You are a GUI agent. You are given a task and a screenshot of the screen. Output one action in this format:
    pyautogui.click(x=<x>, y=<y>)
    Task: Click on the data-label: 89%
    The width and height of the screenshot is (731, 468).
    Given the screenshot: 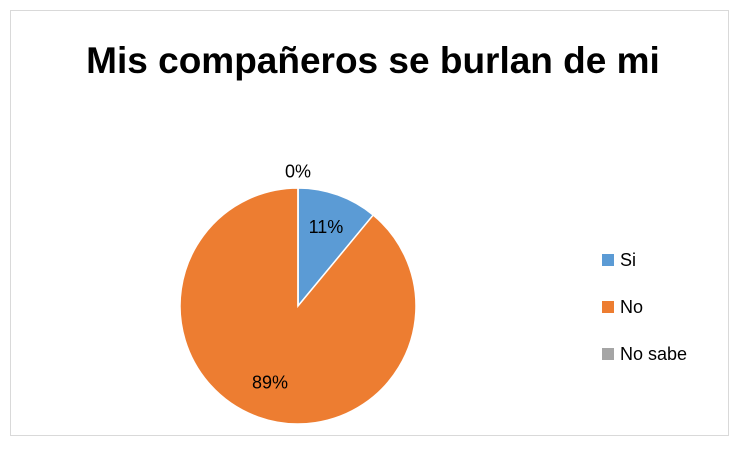 What is the action you would take?
    pyautogui.click(x=270, y=382)
    